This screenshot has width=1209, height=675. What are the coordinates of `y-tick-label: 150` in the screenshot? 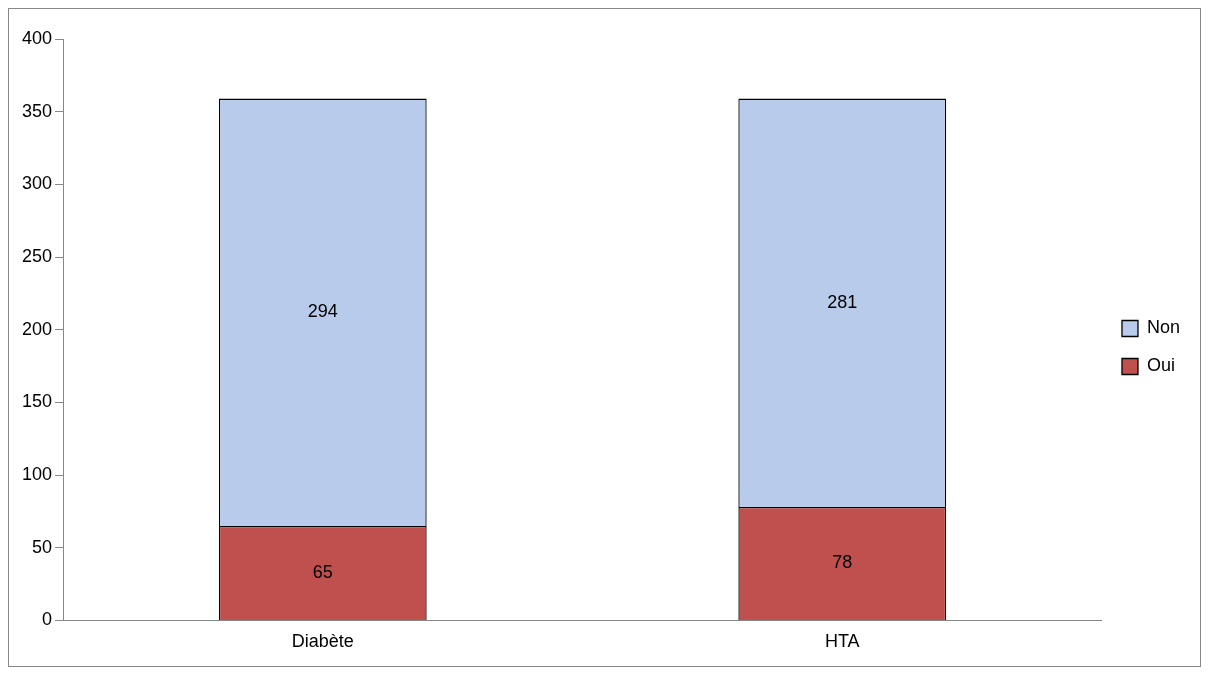 It's located at (37, 401).